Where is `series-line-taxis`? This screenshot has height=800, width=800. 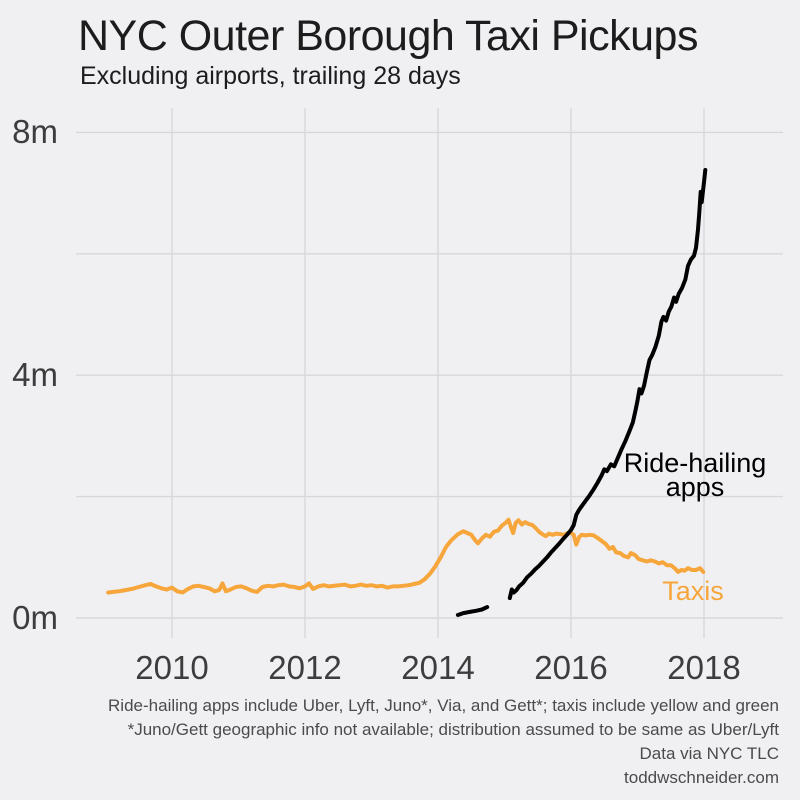
series-line-taxis is located at coordinates (406, 556).